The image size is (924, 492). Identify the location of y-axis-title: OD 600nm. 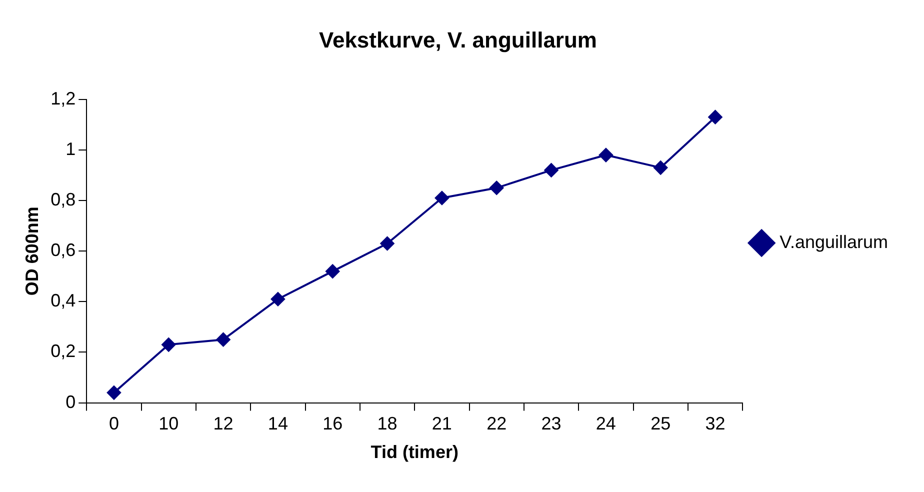
(32, 251).